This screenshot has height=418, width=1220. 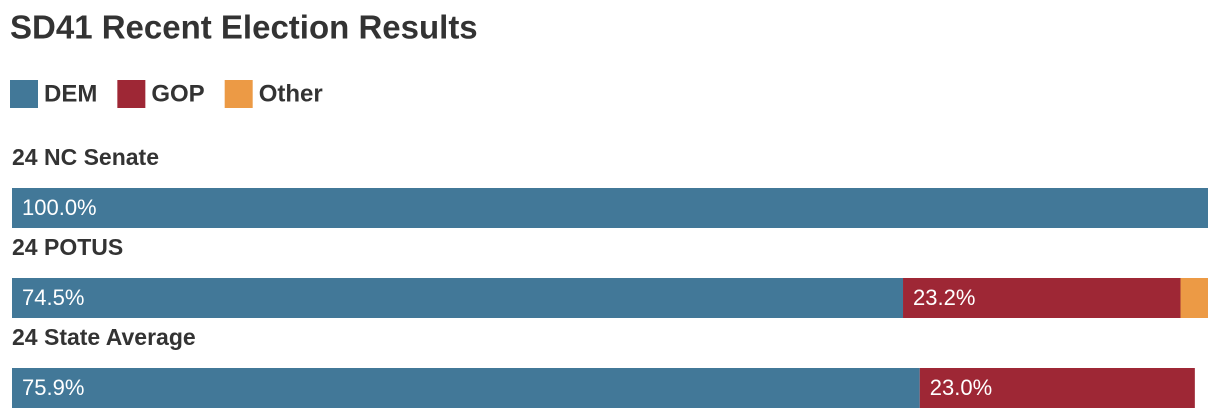 I want to click on value-label: 23.2%, so click(x=944, y=297).